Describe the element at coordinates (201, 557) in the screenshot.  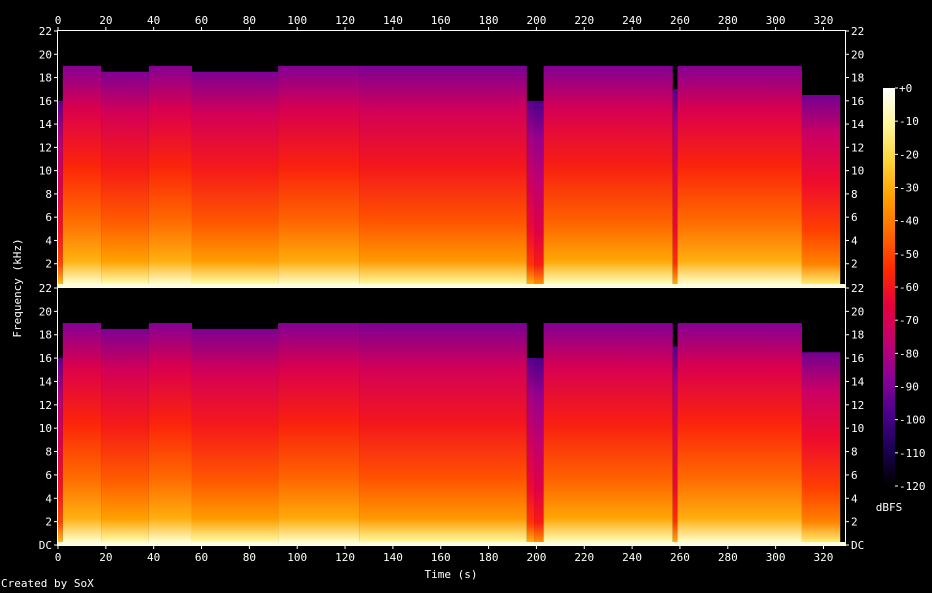
I see `x-tick-label-bottom: 60` at that location.